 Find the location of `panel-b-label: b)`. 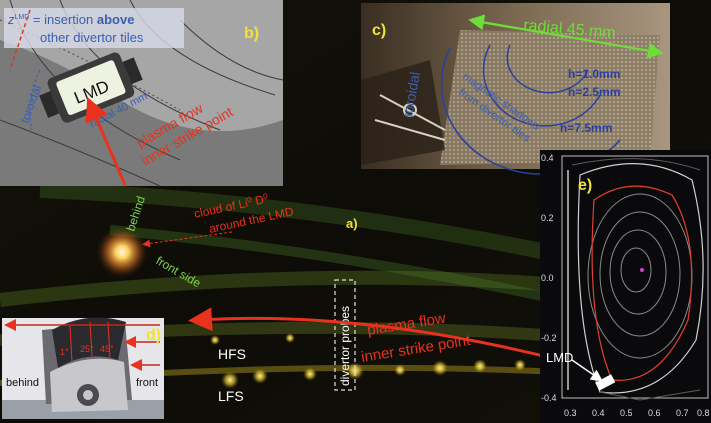

panel-b-label: b) is located at coordinates (251, 33).